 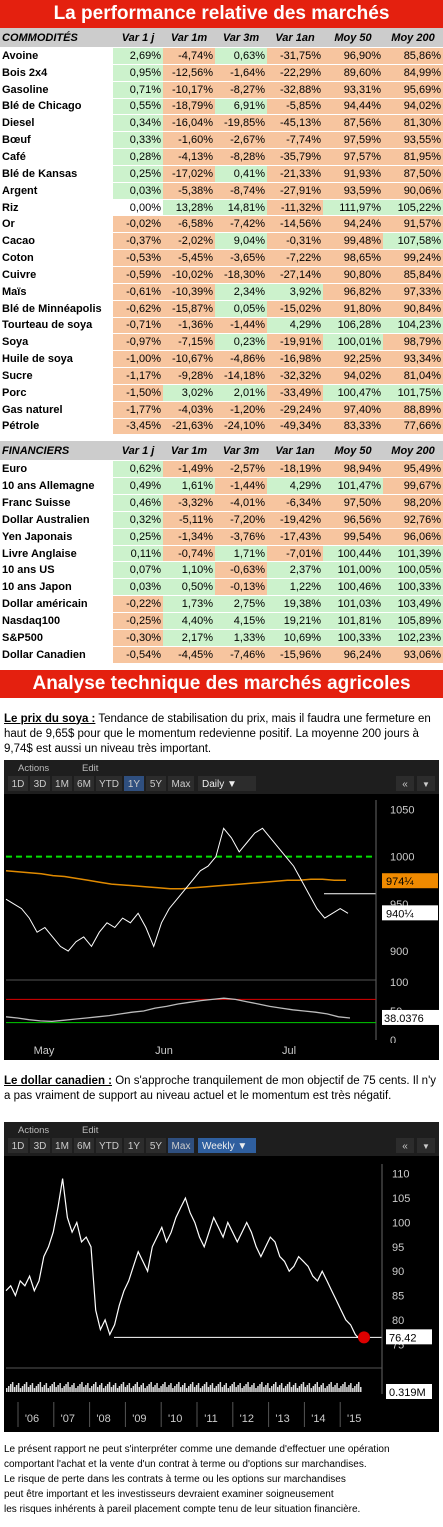 I want to click on last-point-marker, so click(x=364, y=1336).